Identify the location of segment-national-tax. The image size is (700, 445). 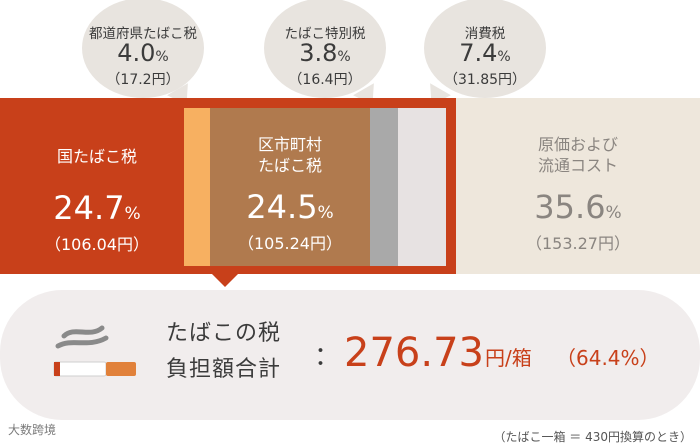
(97, 187).